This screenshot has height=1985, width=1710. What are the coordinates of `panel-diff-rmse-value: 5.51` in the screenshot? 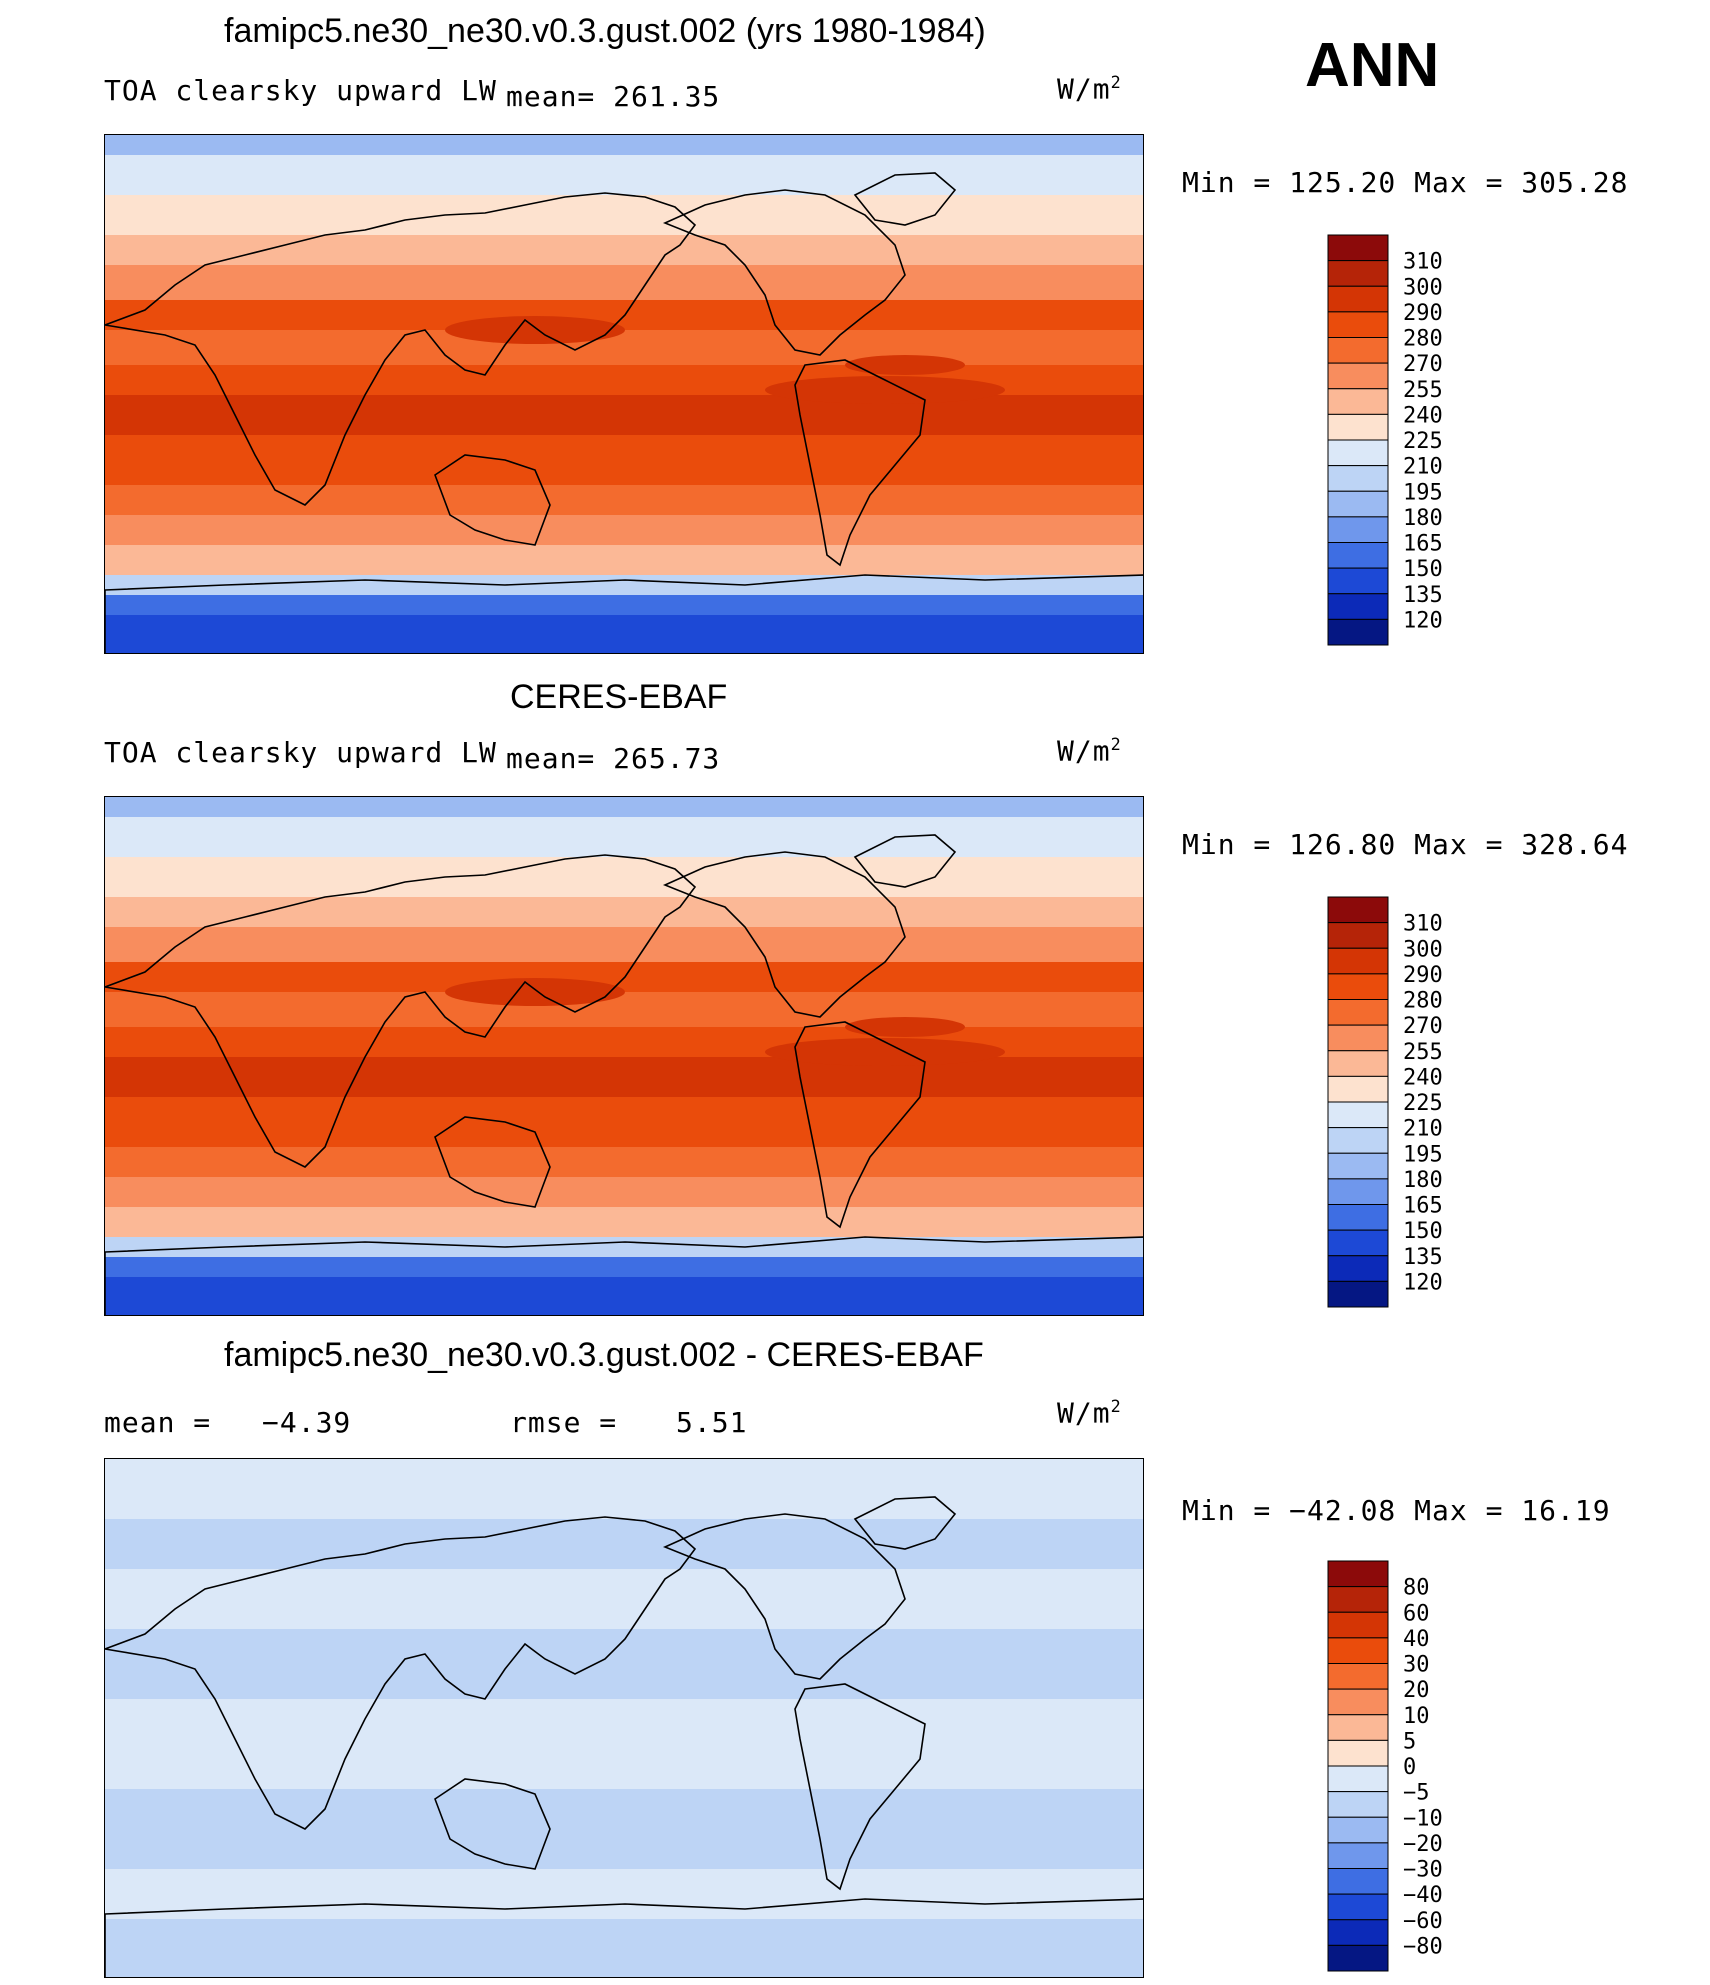 It's located at (712, 1422).